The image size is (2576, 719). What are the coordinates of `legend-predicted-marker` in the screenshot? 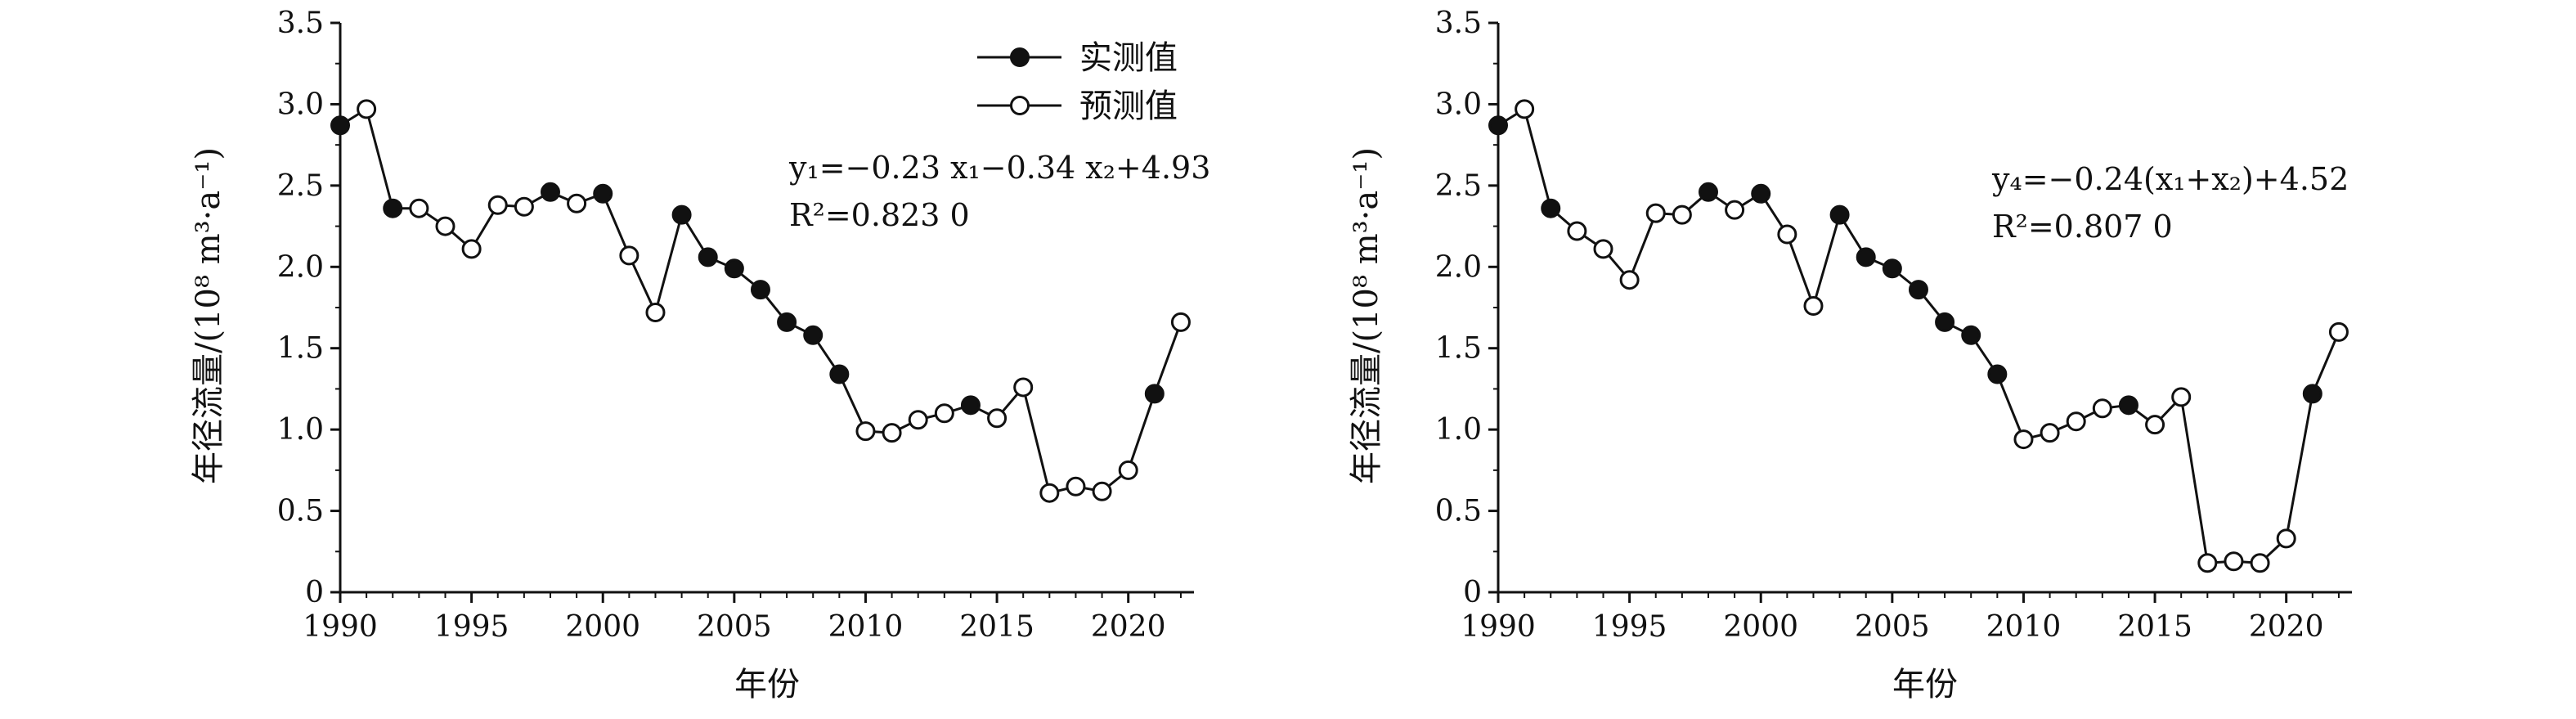 It's located at (1020, 105).